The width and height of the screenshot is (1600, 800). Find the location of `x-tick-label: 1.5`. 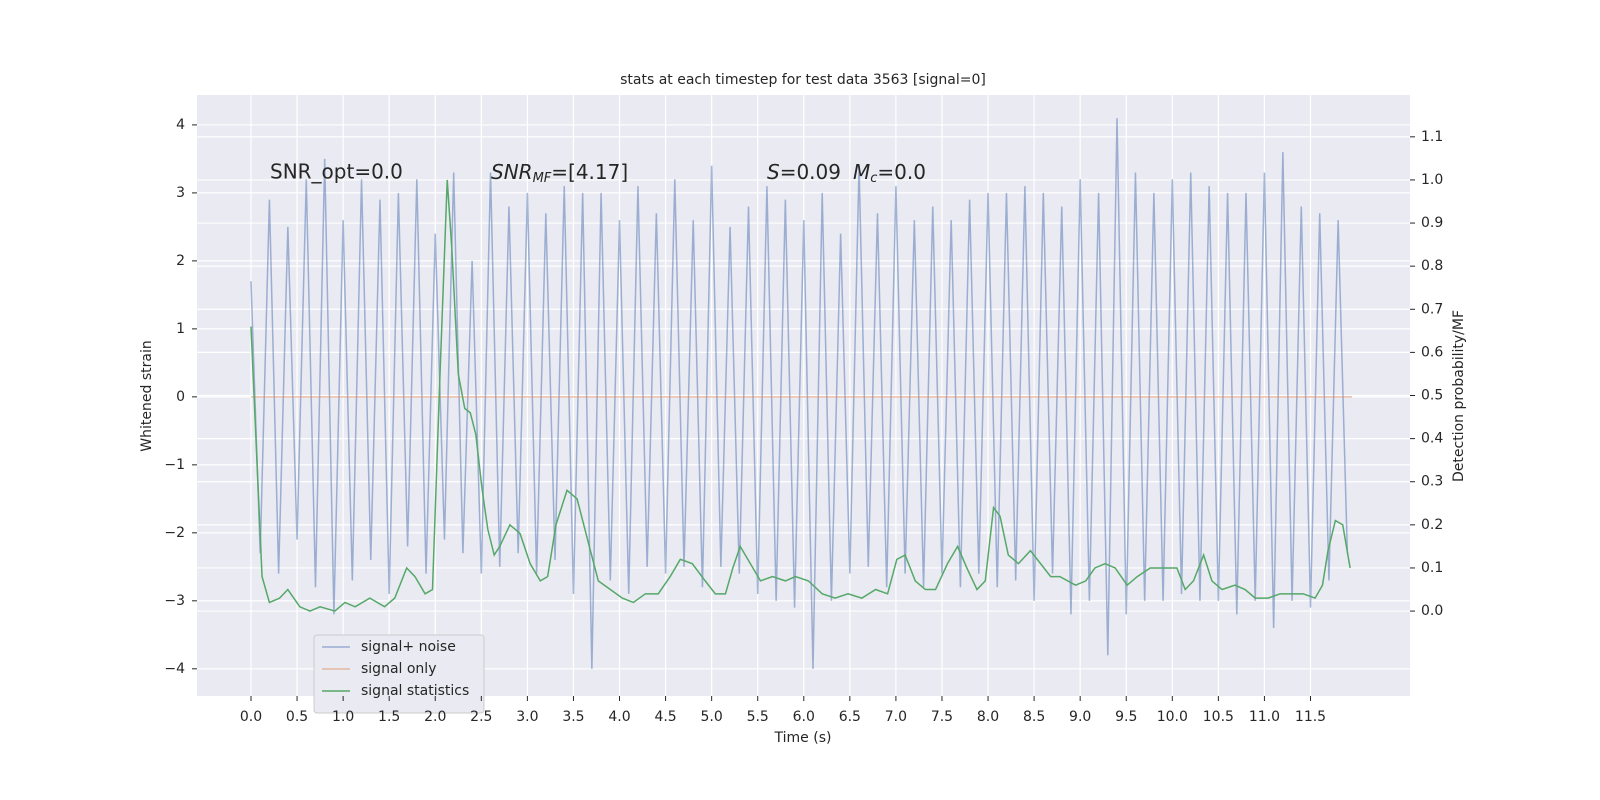

x-tick-label: 1.5 is located at coordinates (389, 717).